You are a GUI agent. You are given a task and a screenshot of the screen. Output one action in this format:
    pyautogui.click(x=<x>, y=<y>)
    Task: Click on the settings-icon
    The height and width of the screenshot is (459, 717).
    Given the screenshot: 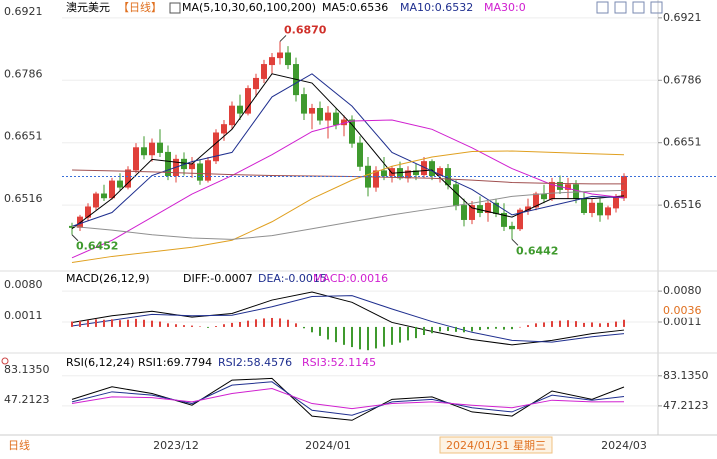 What is the action you would take?
    pyautogui.click(x=5, y=361)
    